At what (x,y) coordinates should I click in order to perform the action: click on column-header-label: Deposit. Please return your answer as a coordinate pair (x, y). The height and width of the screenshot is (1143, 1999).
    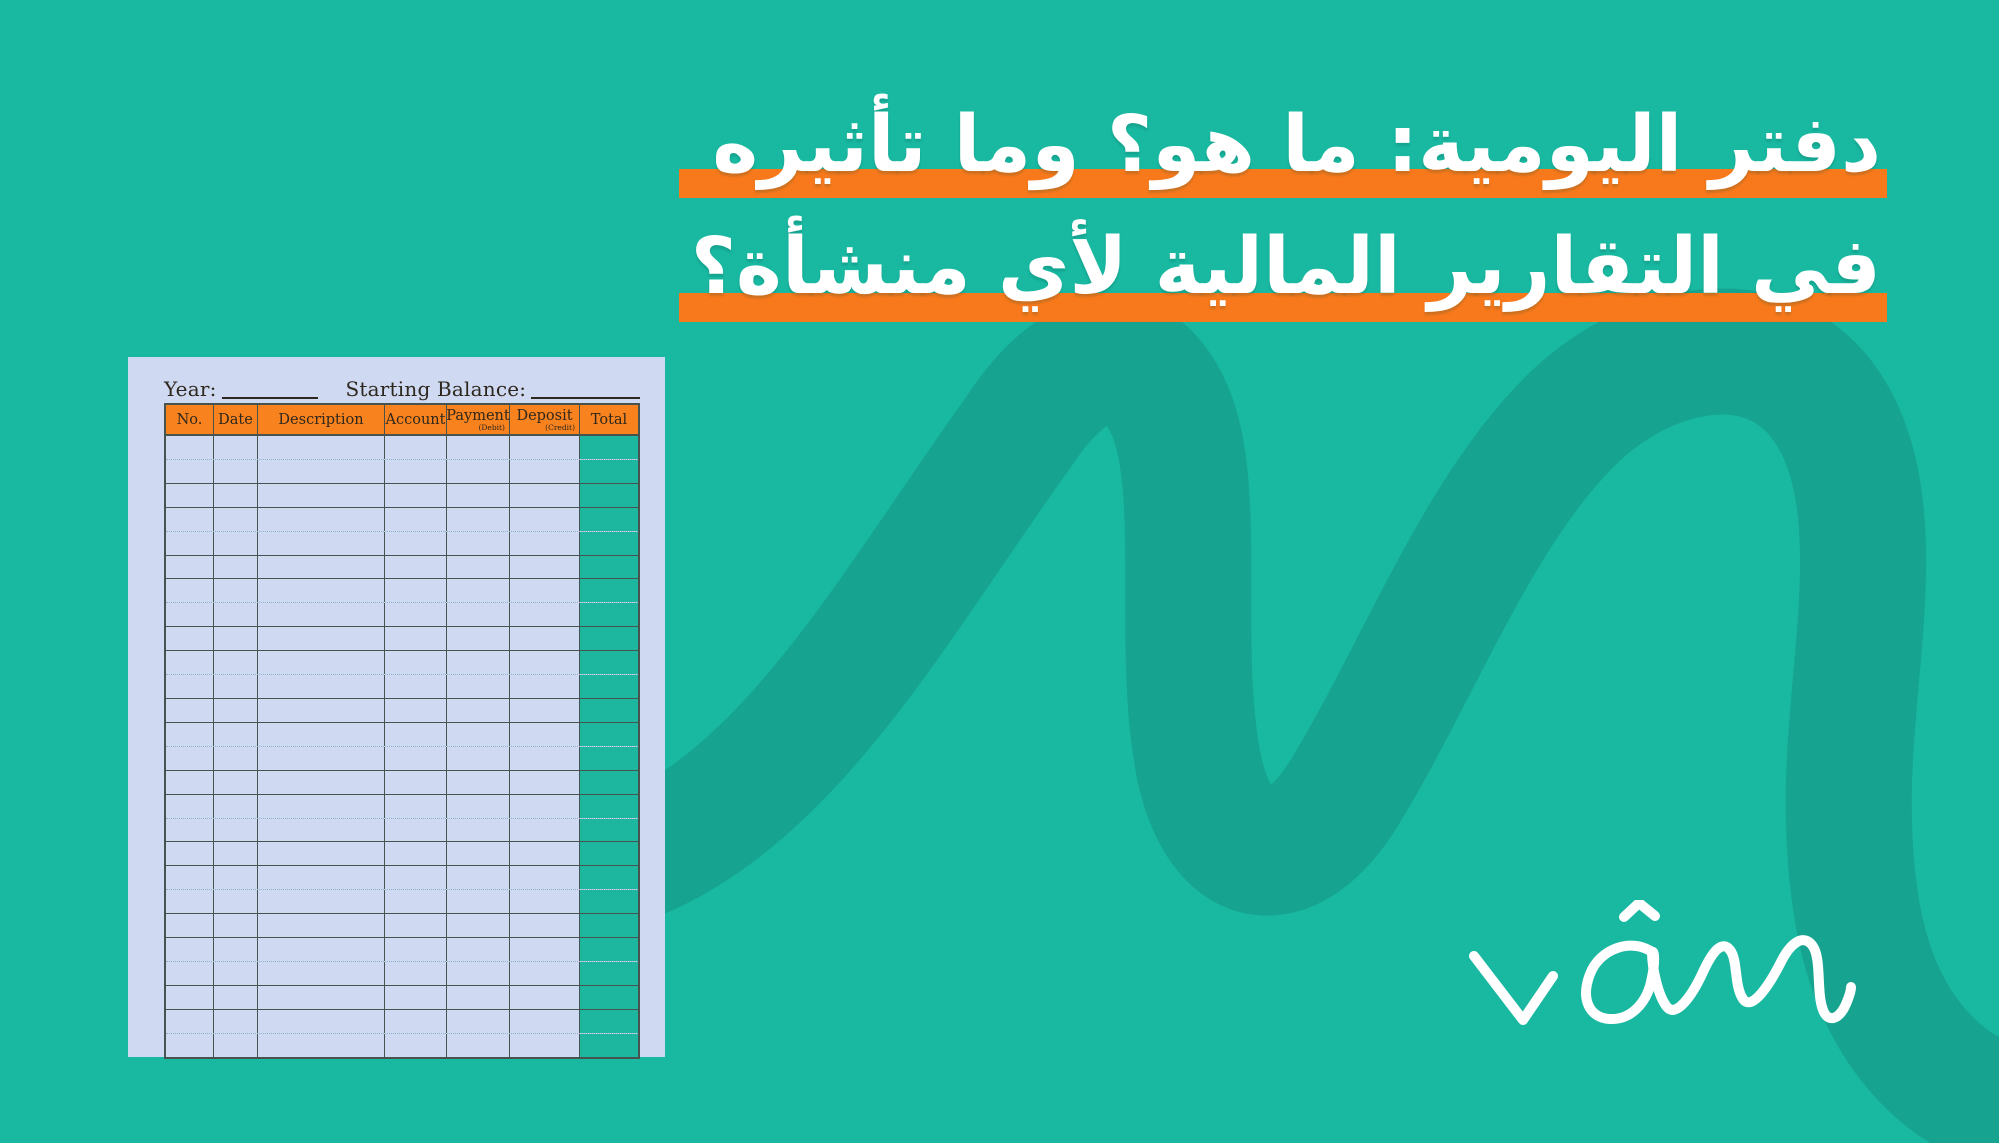
    Looking at the image, I should click on (544, 415).